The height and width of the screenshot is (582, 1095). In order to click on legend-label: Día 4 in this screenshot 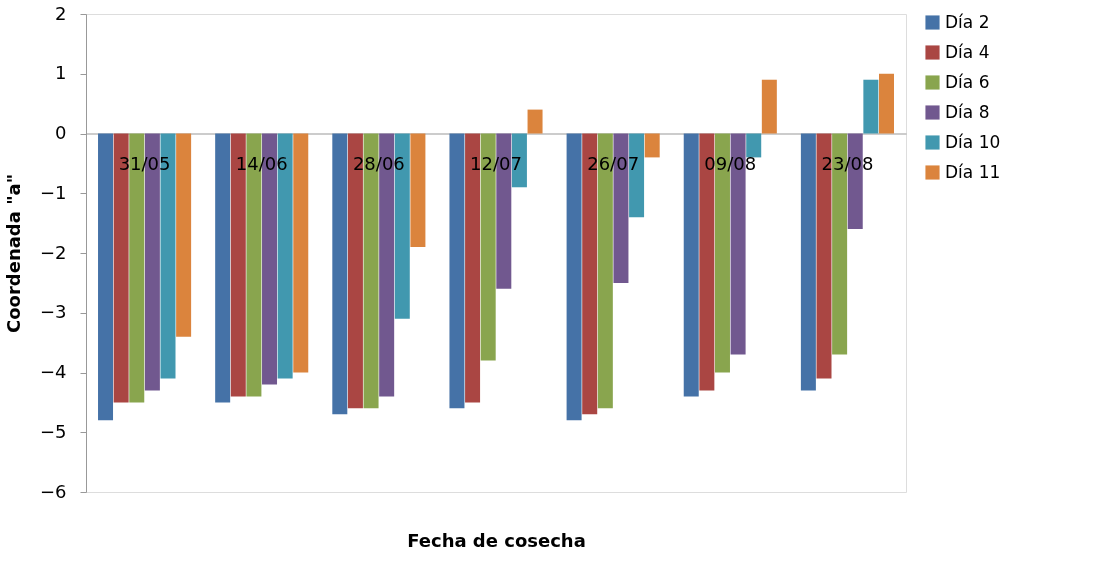, I will do `click(967, 51)`.